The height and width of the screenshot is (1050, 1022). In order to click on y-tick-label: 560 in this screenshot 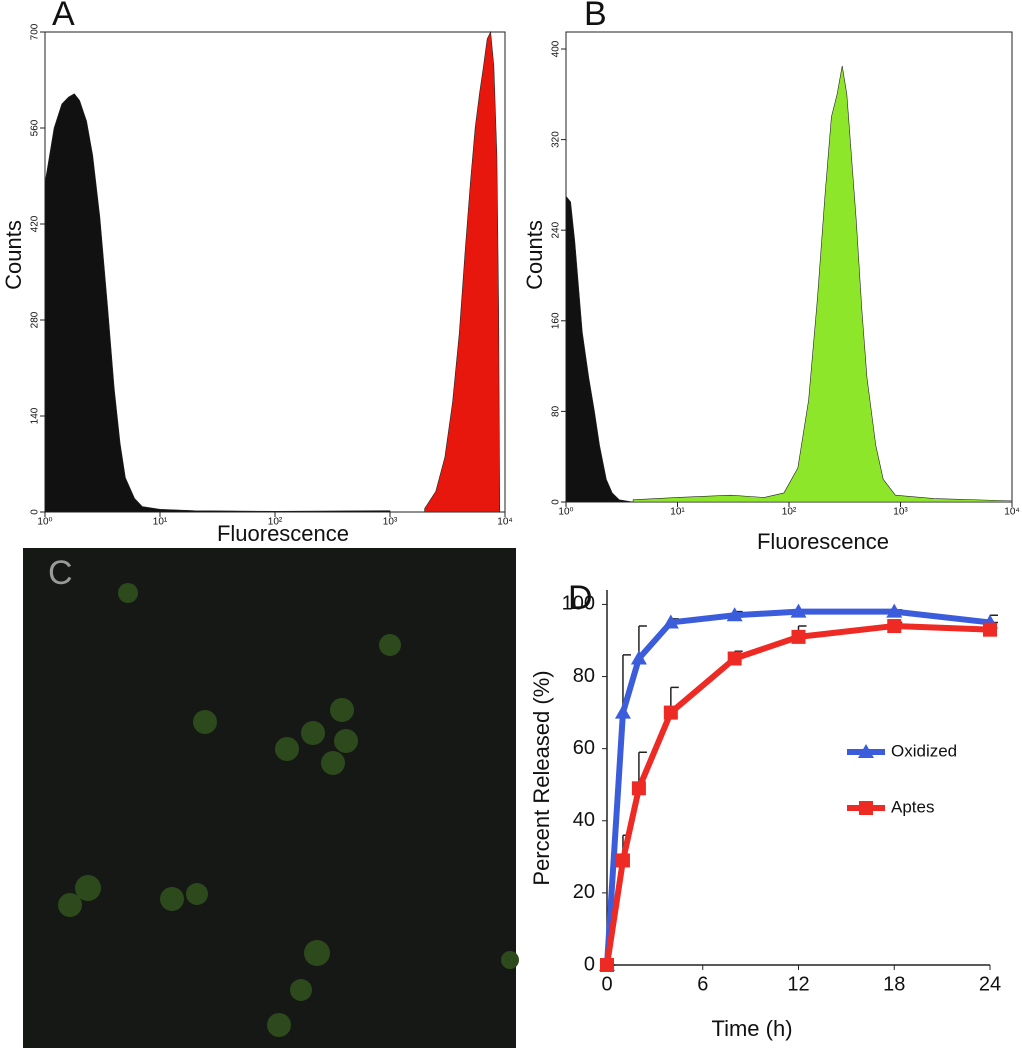, I will do `click(35, 127)`.